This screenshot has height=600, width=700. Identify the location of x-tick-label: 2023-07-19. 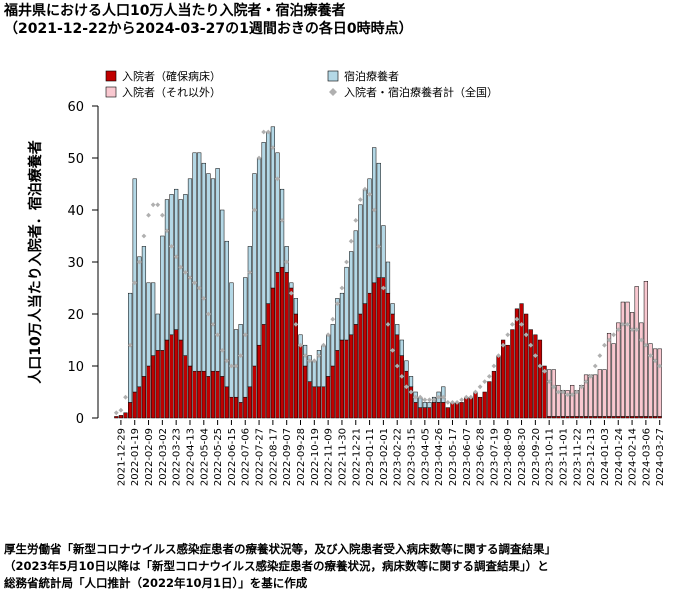
(494, 457).